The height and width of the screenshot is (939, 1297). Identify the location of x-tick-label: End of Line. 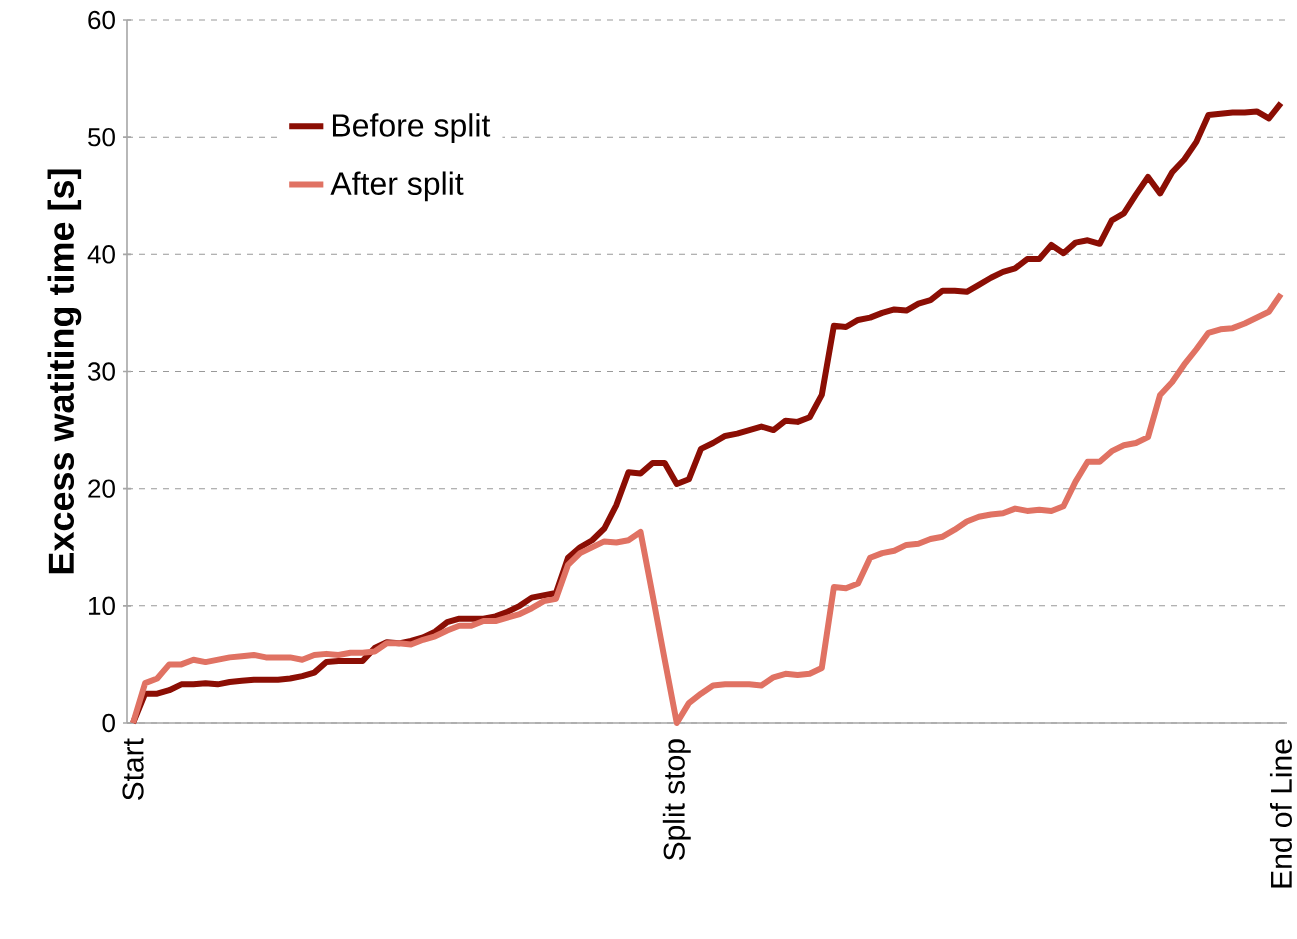
(1280, 813).